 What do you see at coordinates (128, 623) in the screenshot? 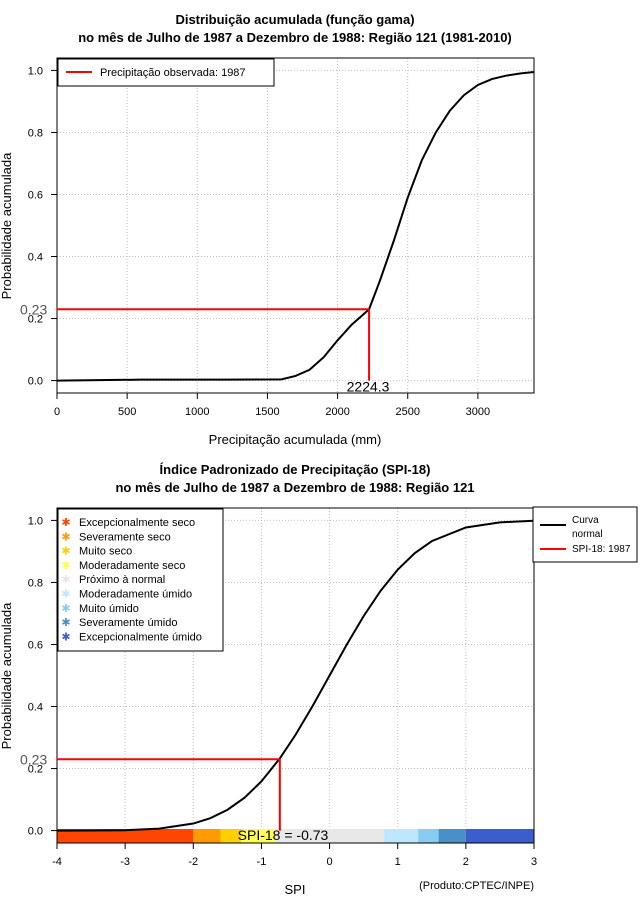
I see `category-legend-label: Severamente úmido` at bounding box center [128, 623].